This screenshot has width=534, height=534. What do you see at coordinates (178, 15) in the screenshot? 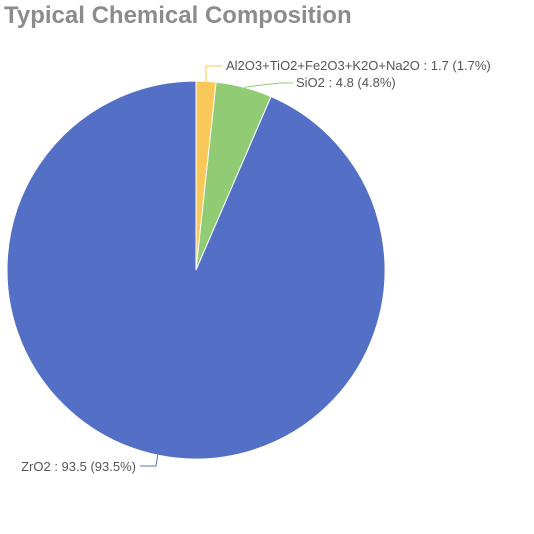
I see `chart-title: Typical Chemical Composition` at bounding box center [178, 15].